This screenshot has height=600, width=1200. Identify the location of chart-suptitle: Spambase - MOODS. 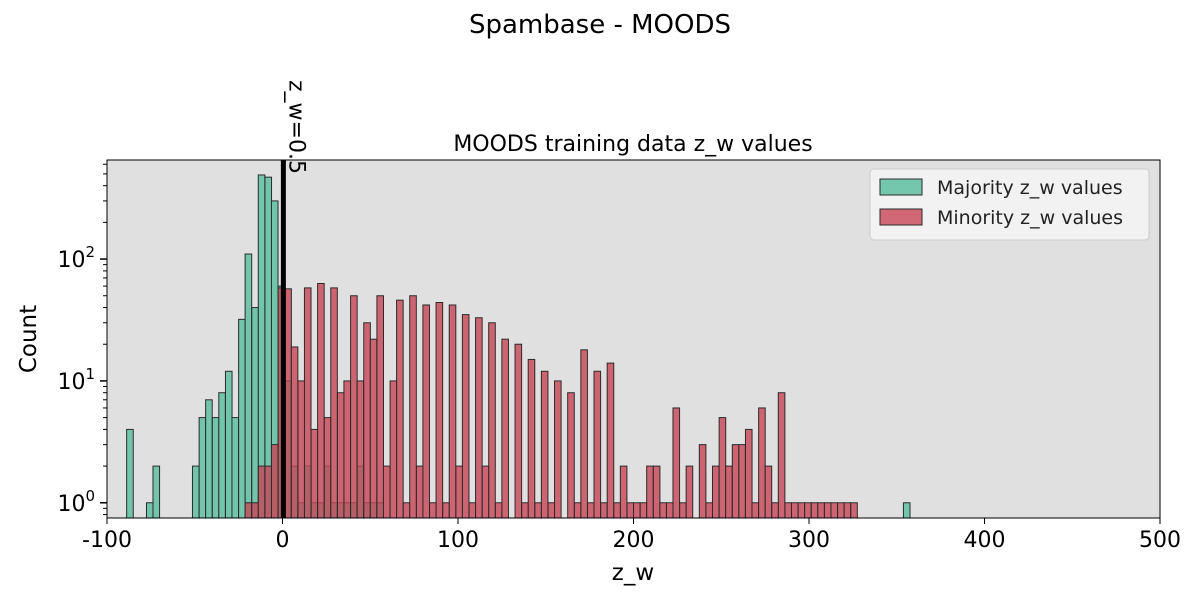
(600, 25).